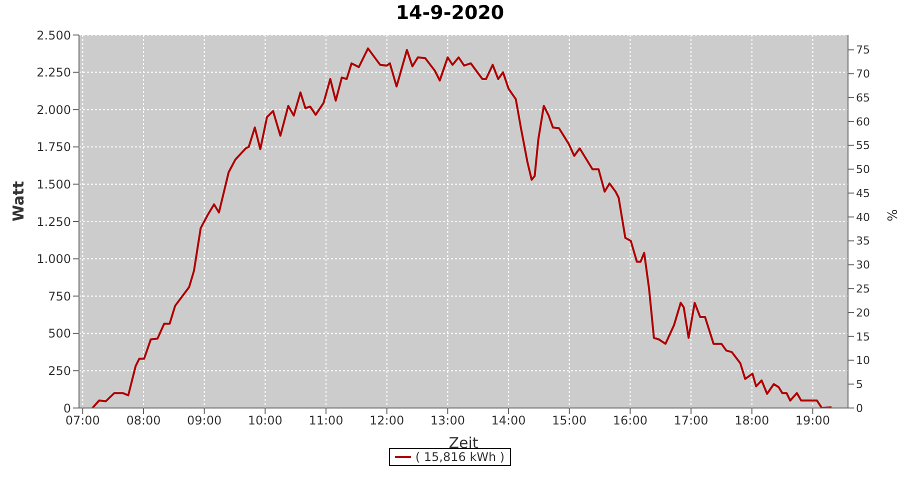  What do you see at coordinates (859, 408) in the screenshot?
I see `y2-tick-label: 0` at bounding box center [859, 408].